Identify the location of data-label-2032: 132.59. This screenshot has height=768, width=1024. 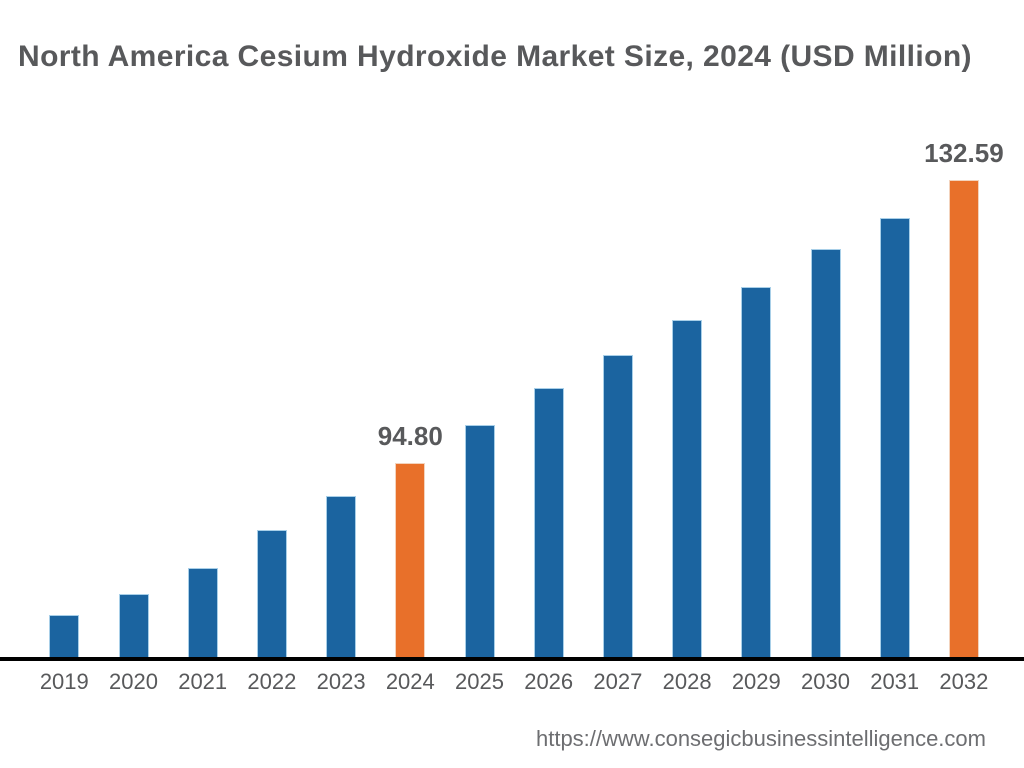
(964, 153).